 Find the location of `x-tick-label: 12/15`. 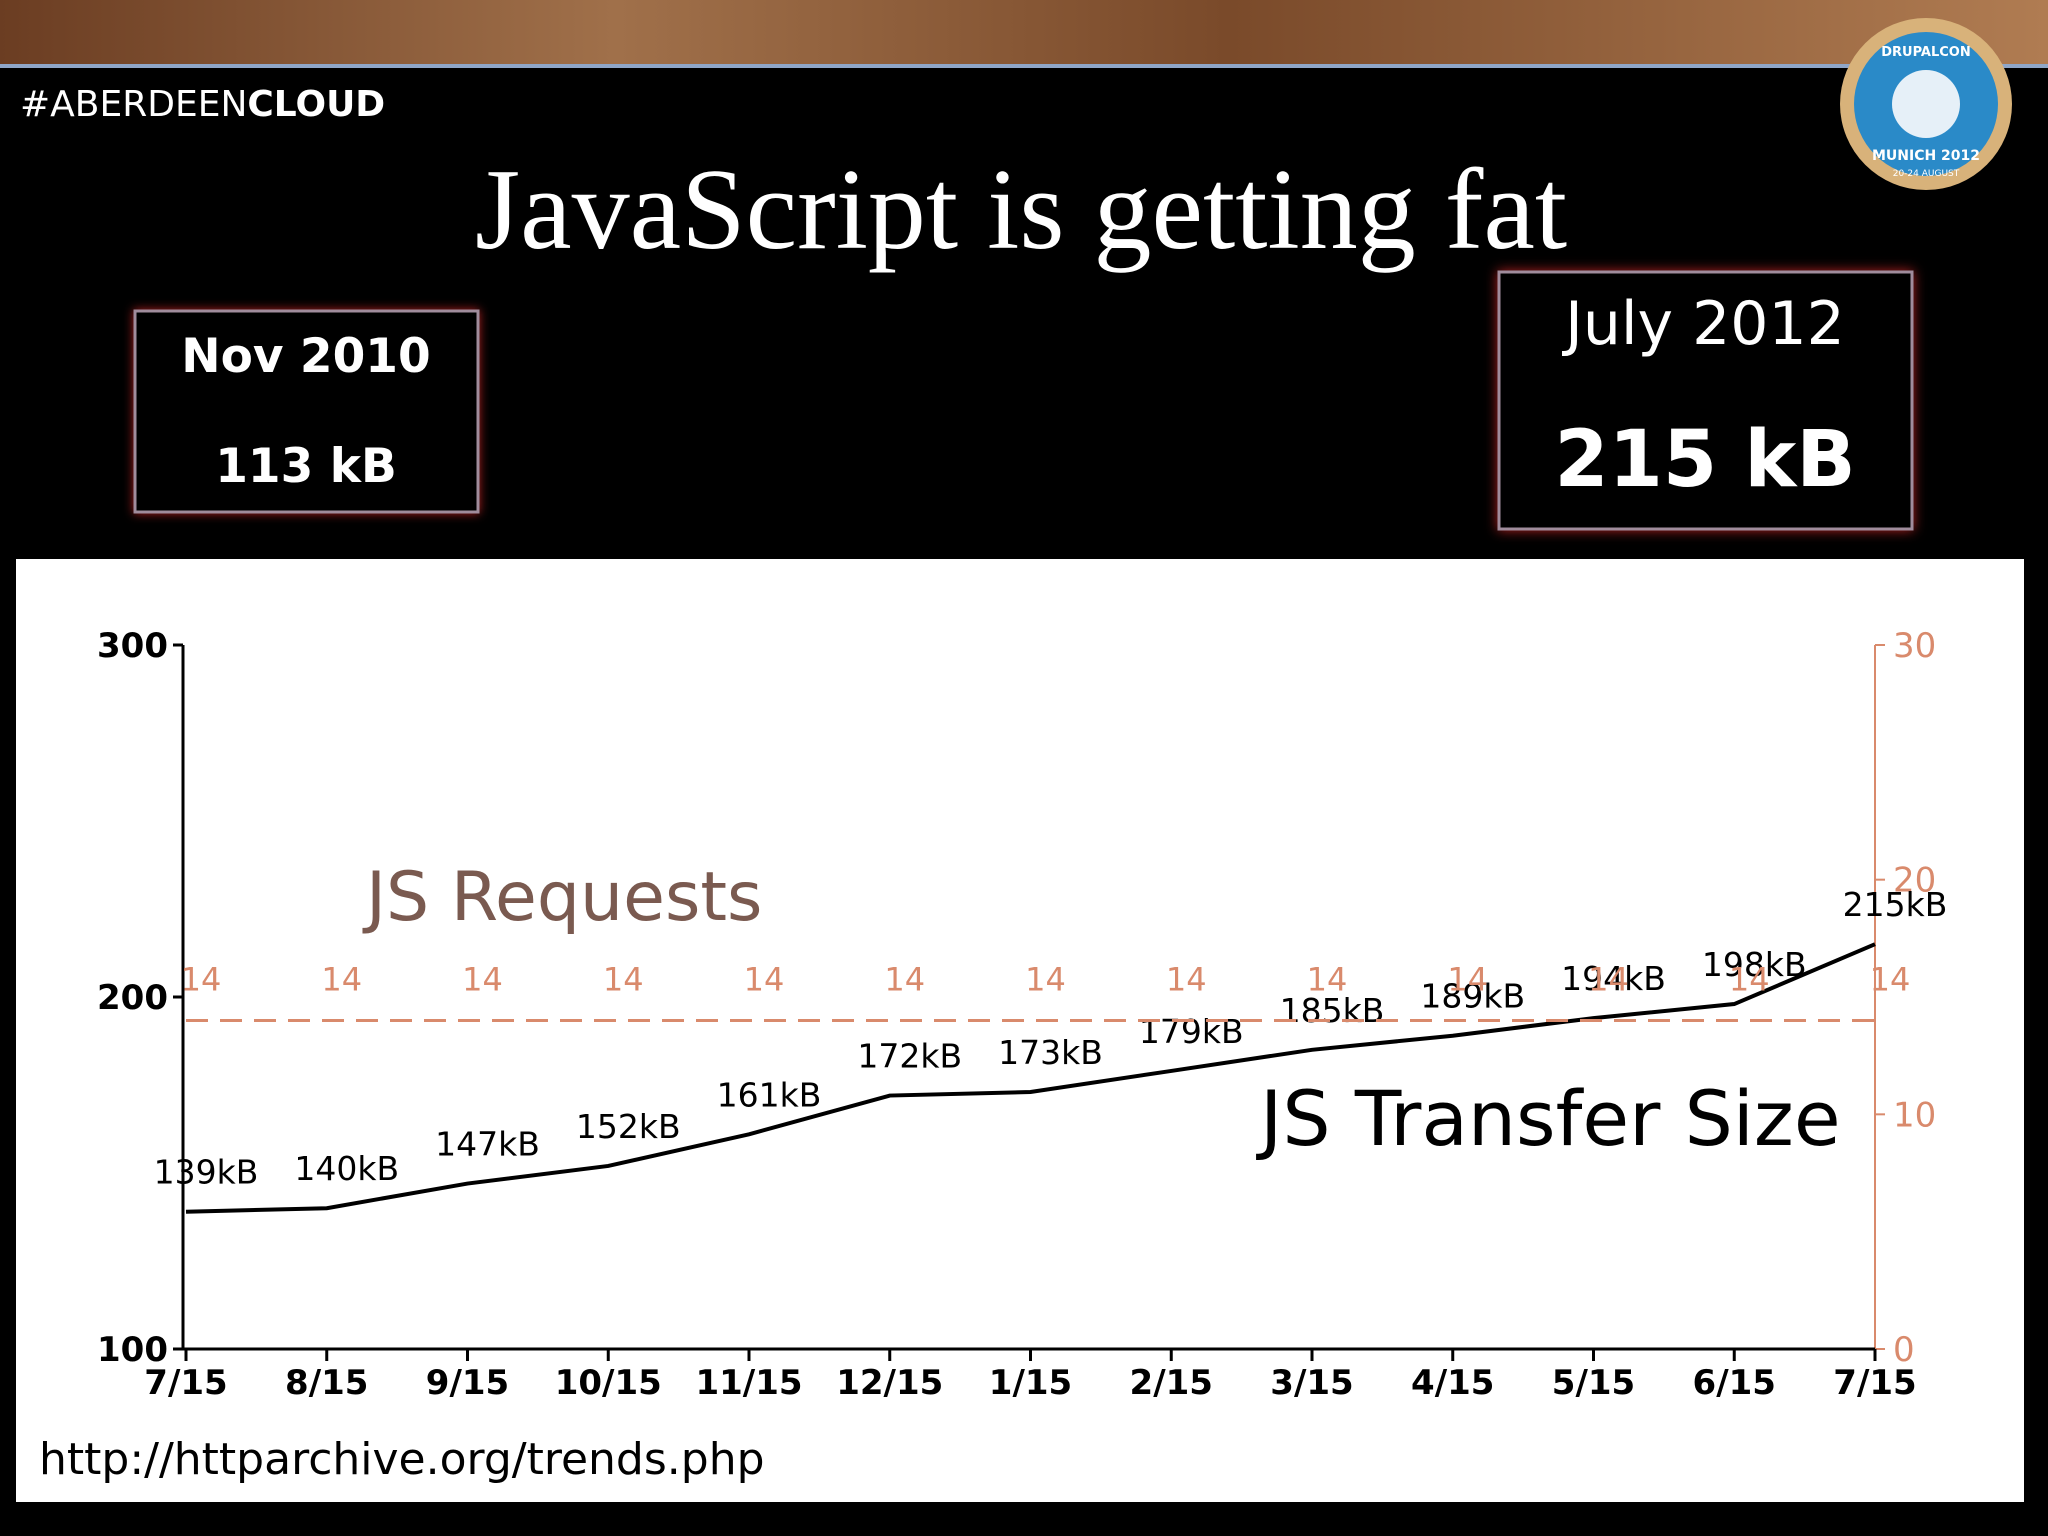

x-tick-label: 12/15 is located at coordinates (889, 1383).